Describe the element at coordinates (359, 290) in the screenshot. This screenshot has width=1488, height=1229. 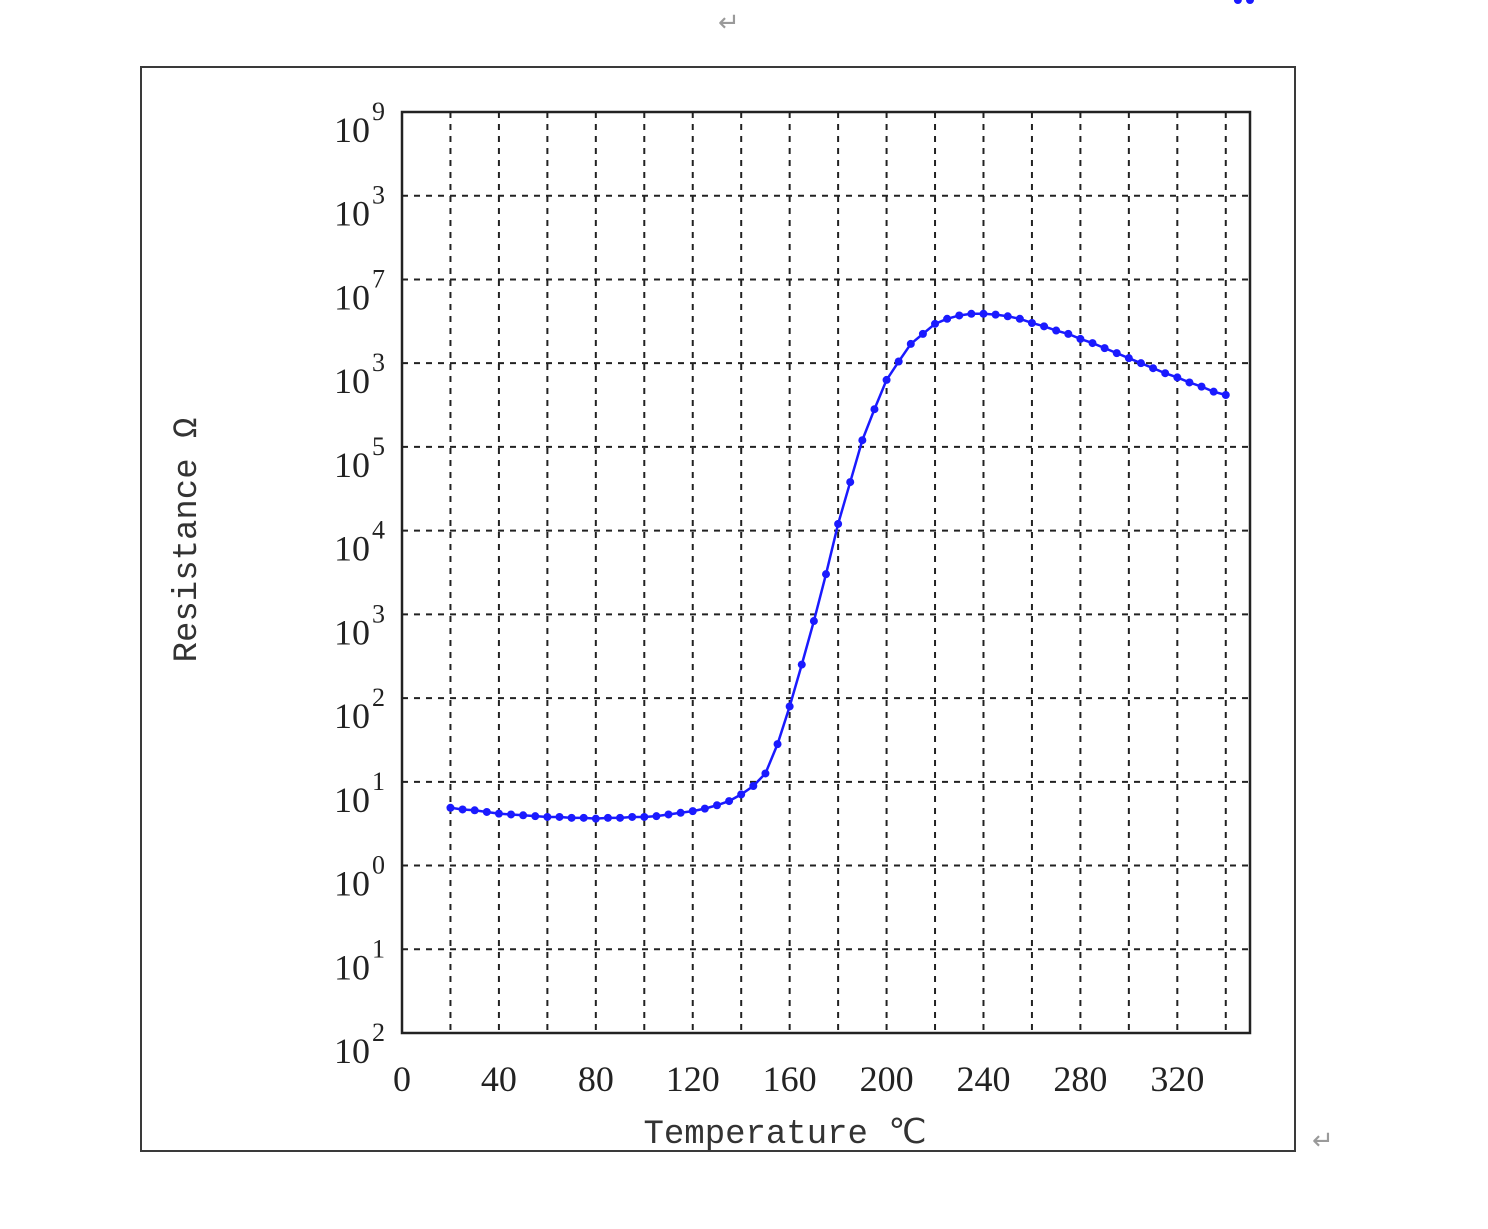
I see `y-tick-label: 10⁷` at that location.